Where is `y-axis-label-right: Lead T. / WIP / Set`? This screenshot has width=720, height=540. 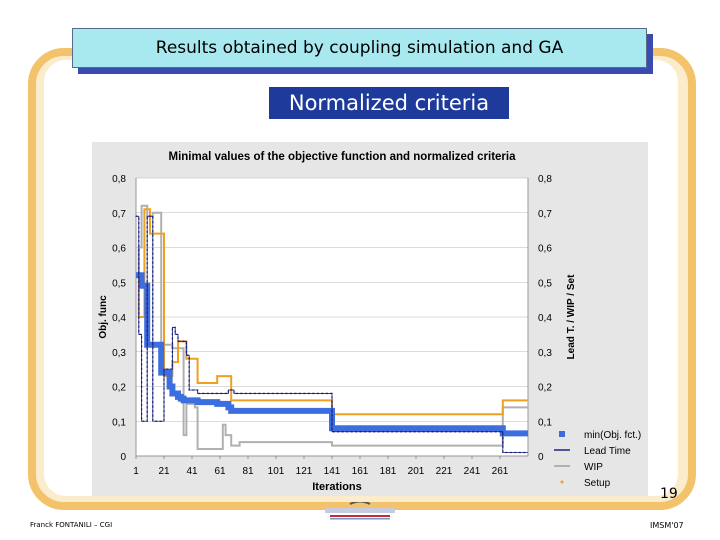 y-axis-label-right: Lead T. / WIP / Set is located at coordinates (571, 317).